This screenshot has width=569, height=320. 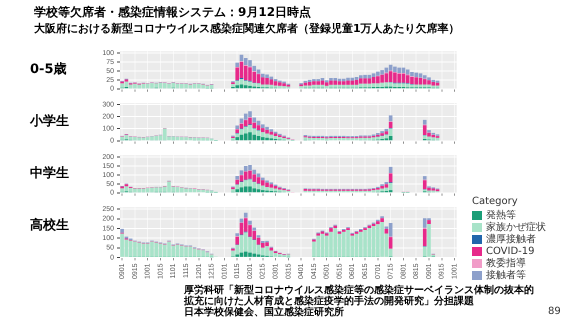 I want to click on y-axis-title: 0-5歳, so click(x=48, y=69).